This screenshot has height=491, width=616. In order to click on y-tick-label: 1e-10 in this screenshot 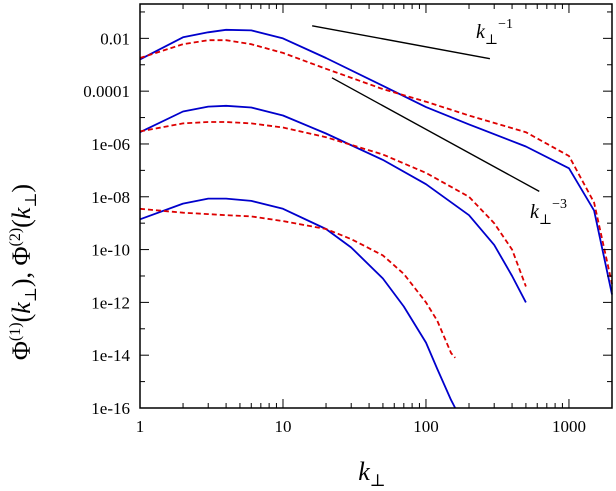, I will do `click(110, 250)`.